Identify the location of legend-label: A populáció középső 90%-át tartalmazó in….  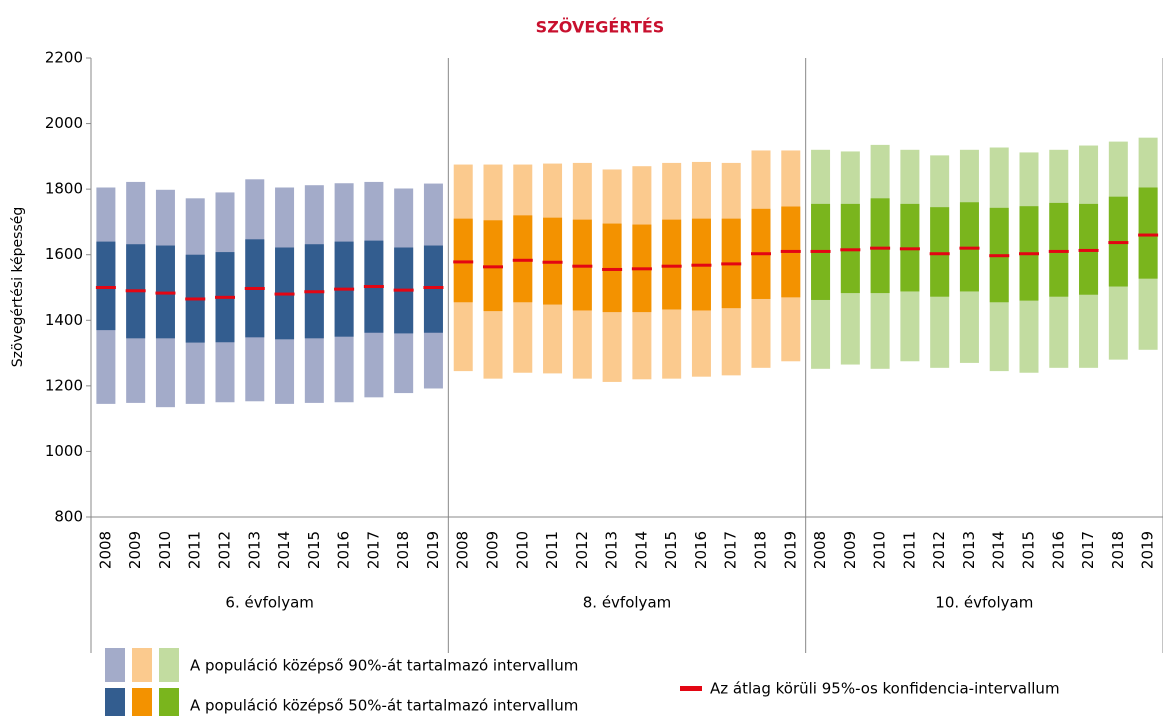
(384, 666).